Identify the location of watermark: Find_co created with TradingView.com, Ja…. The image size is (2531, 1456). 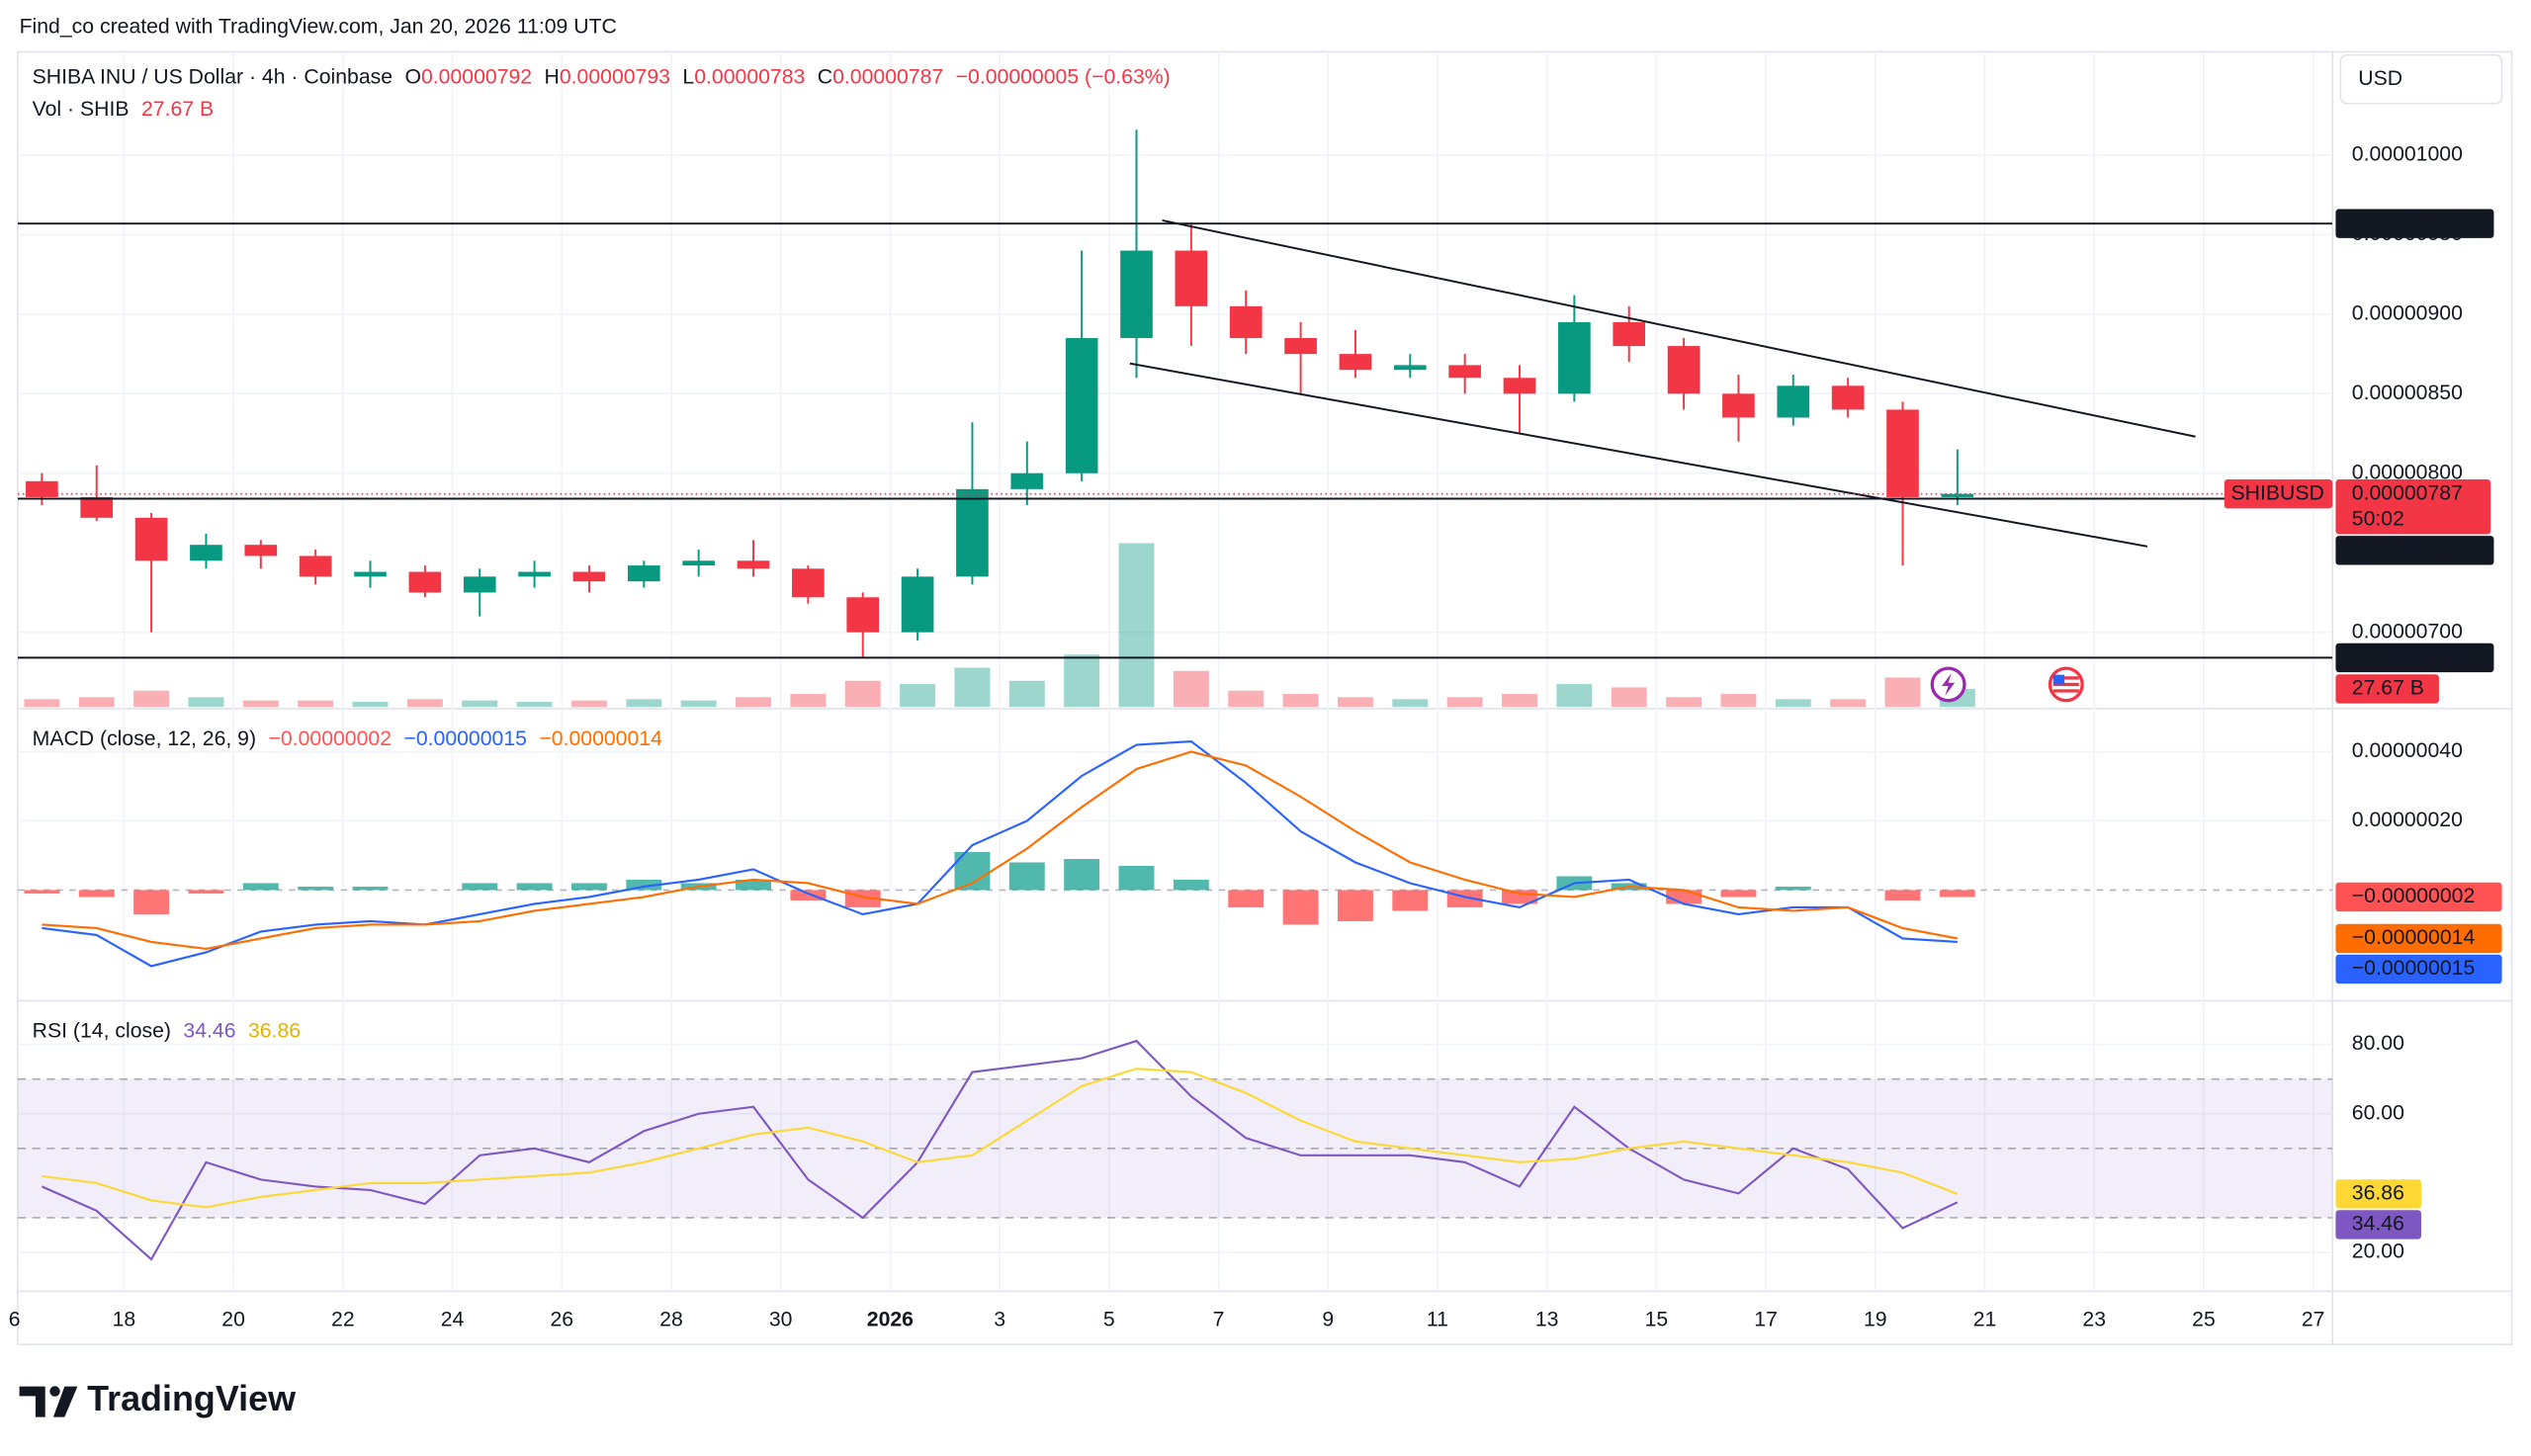
(318, 27).